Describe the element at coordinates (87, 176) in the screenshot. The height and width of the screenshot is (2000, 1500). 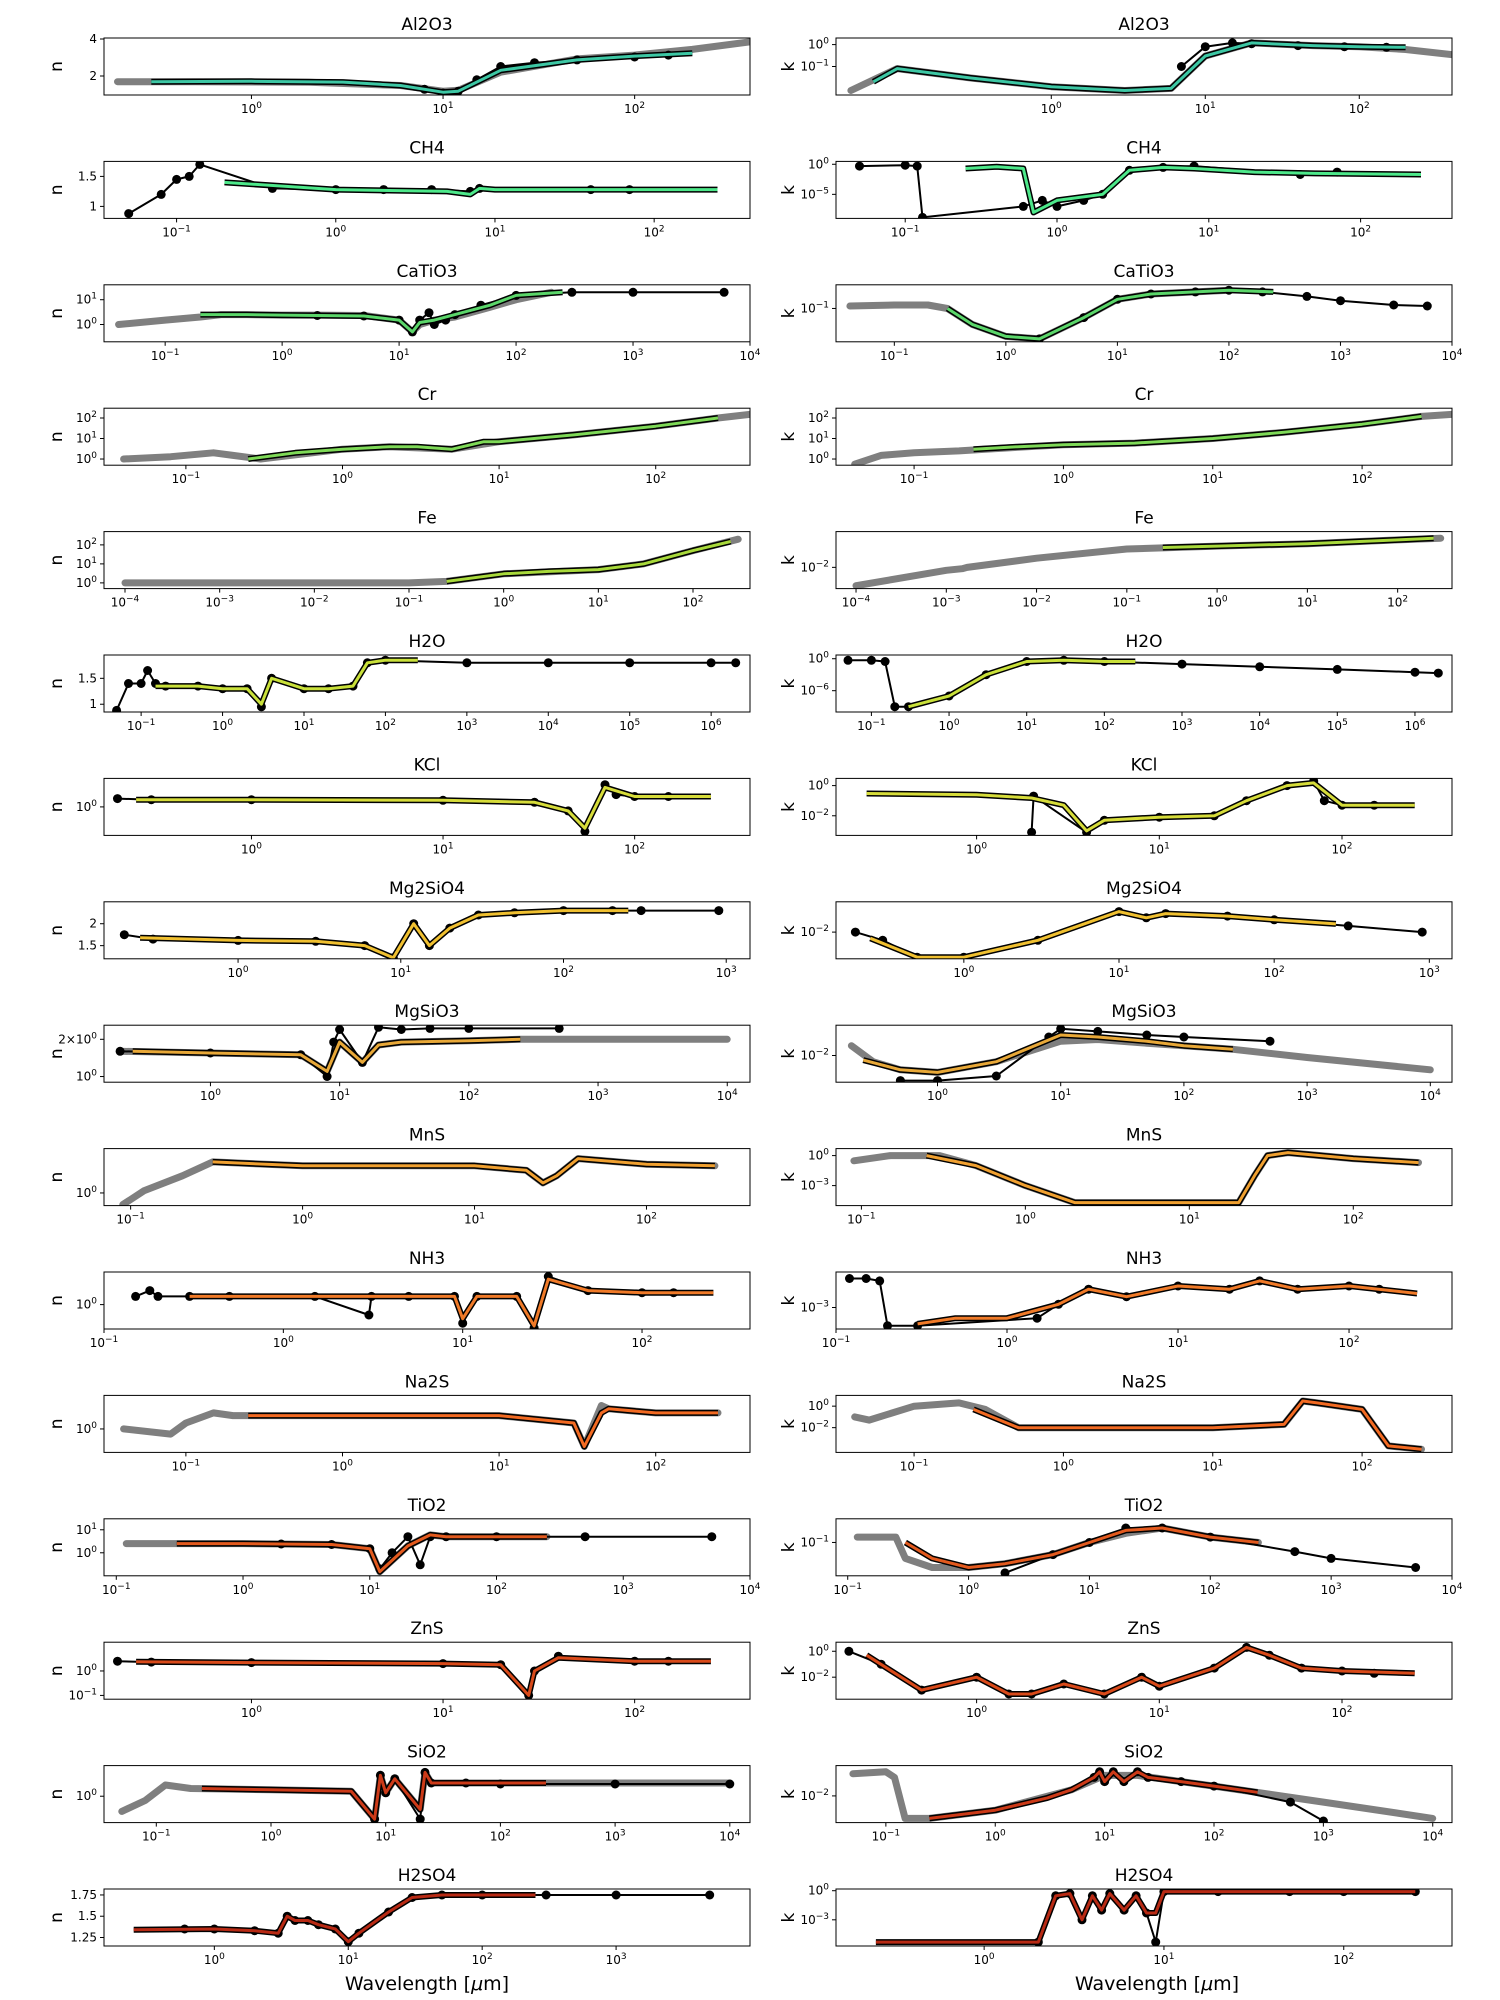
I see `y-tick-label: 1.5` at that location.